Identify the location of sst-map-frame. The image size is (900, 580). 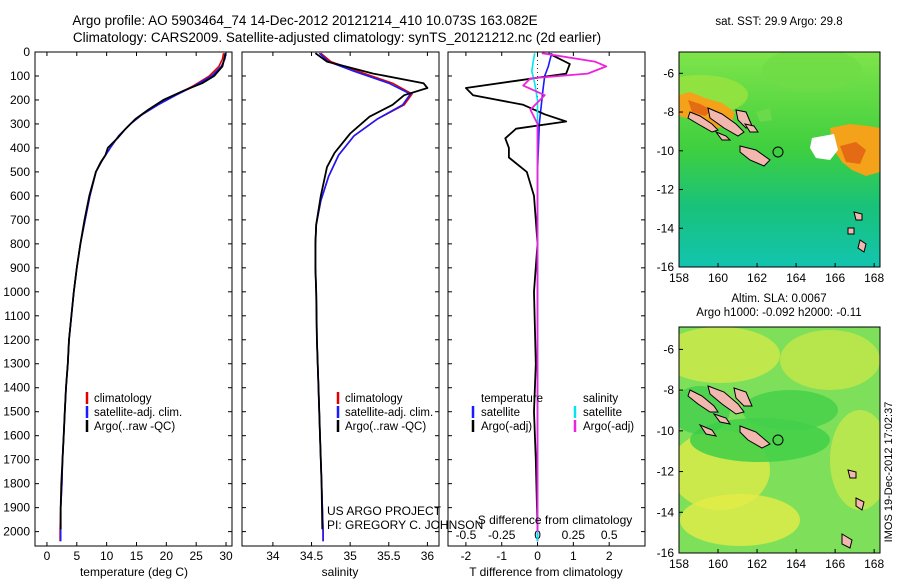
(779, 159).